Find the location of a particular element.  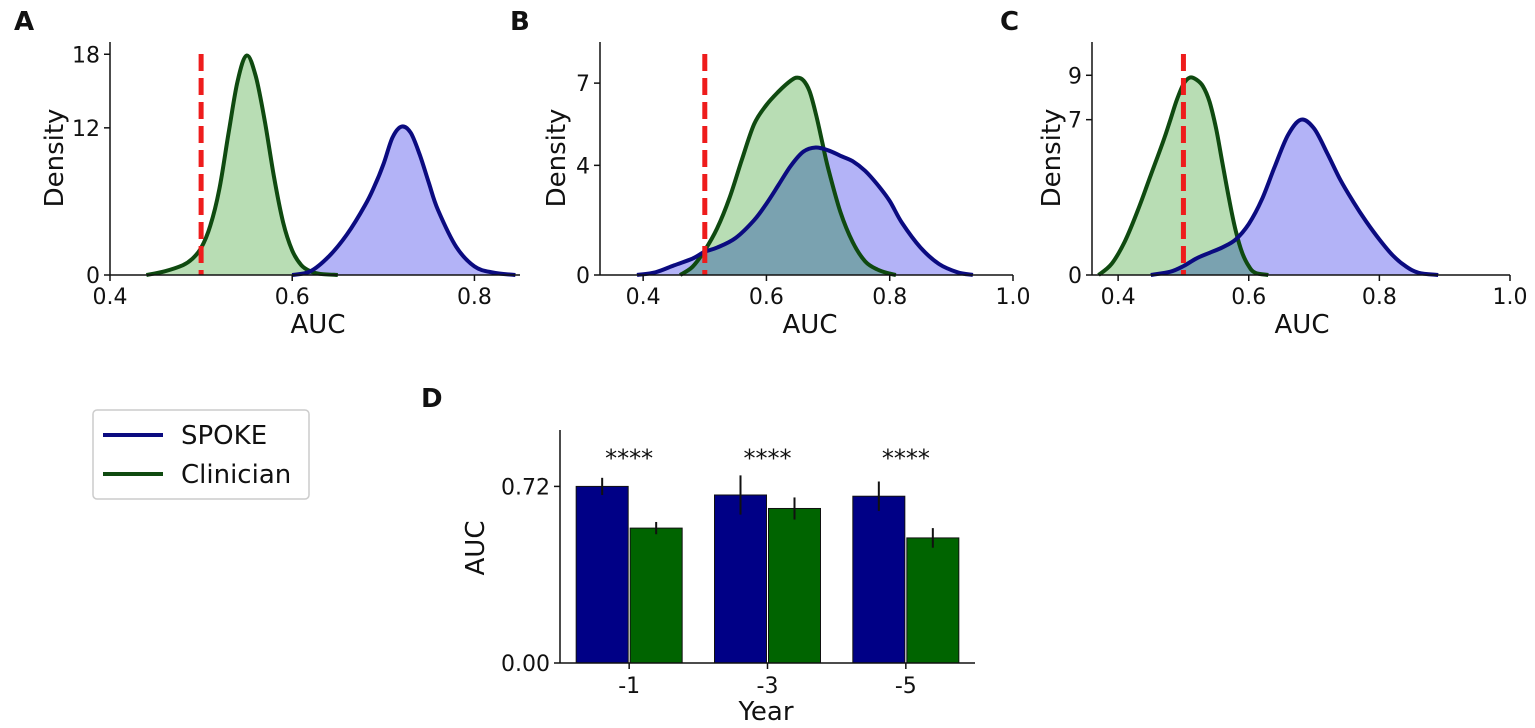

y-tick-label-b: 0 is located at coordinates (583, 276).